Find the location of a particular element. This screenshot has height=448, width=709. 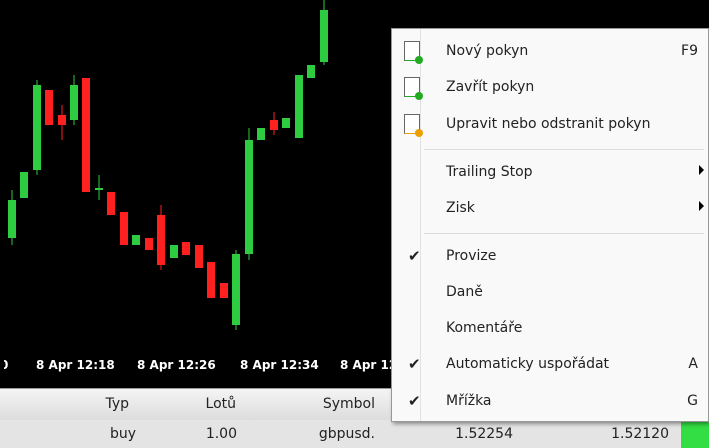

cell: 1.52120 is located at coordinates (640, 434).